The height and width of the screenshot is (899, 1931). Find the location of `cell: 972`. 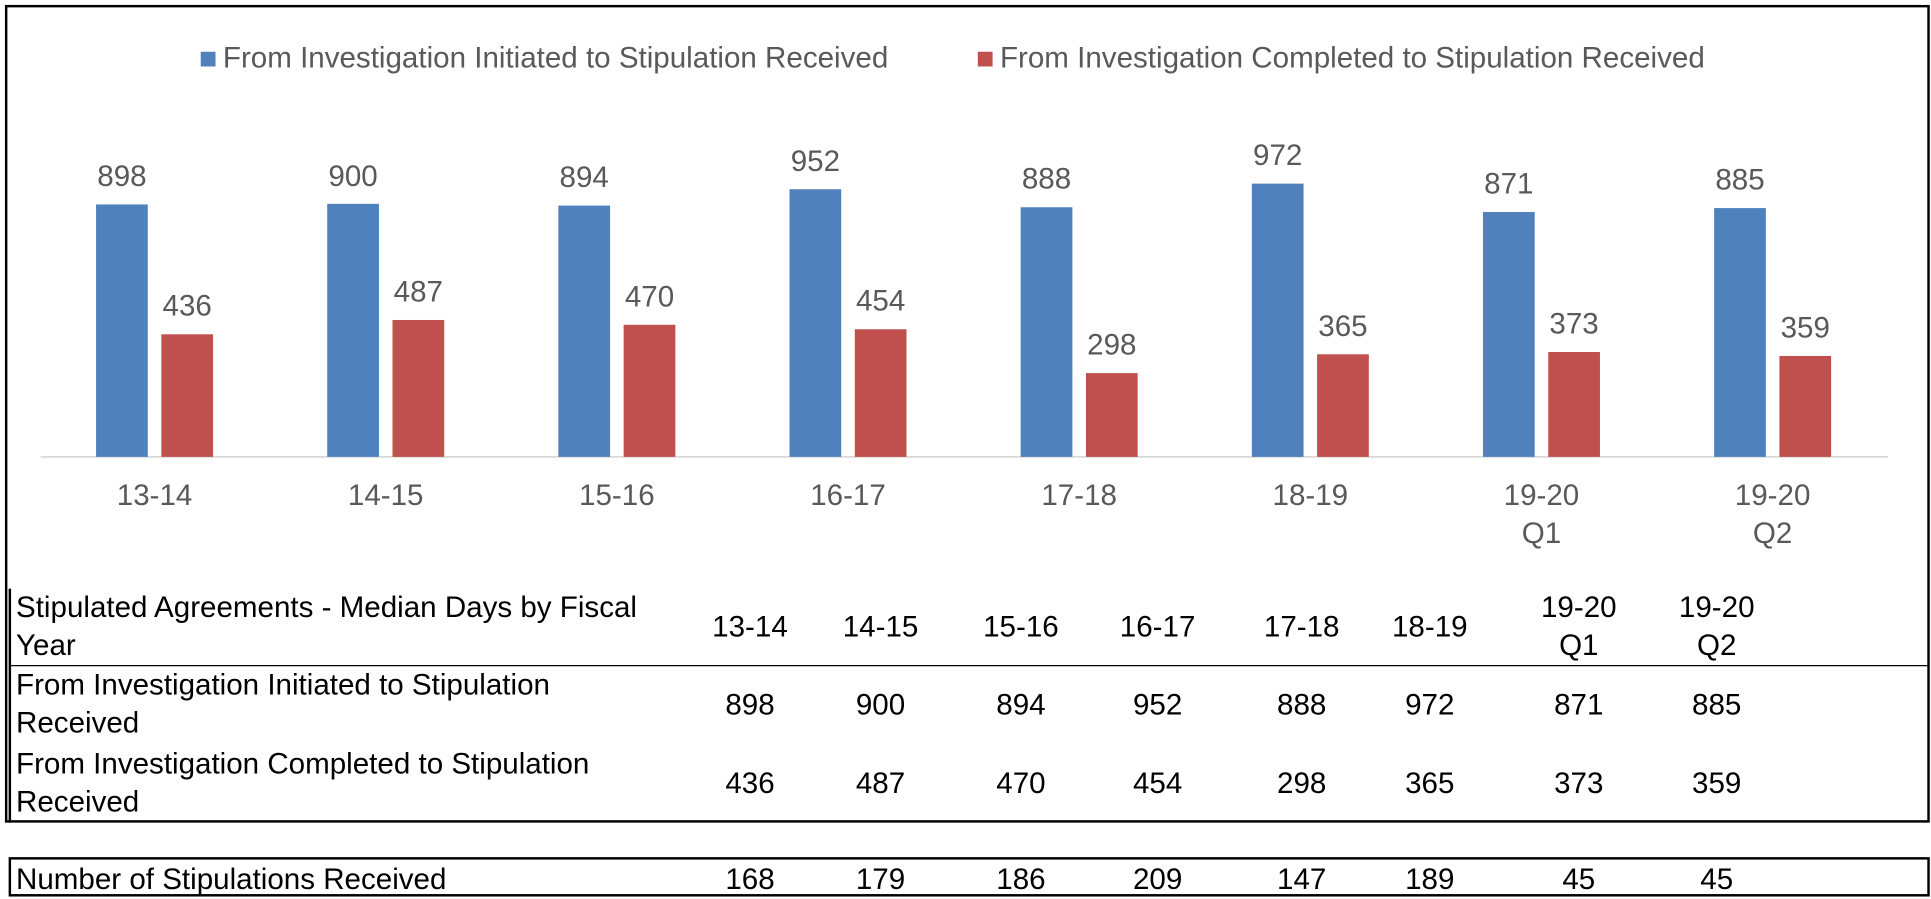

cell: 972 is located at coordinates (1430, 705).